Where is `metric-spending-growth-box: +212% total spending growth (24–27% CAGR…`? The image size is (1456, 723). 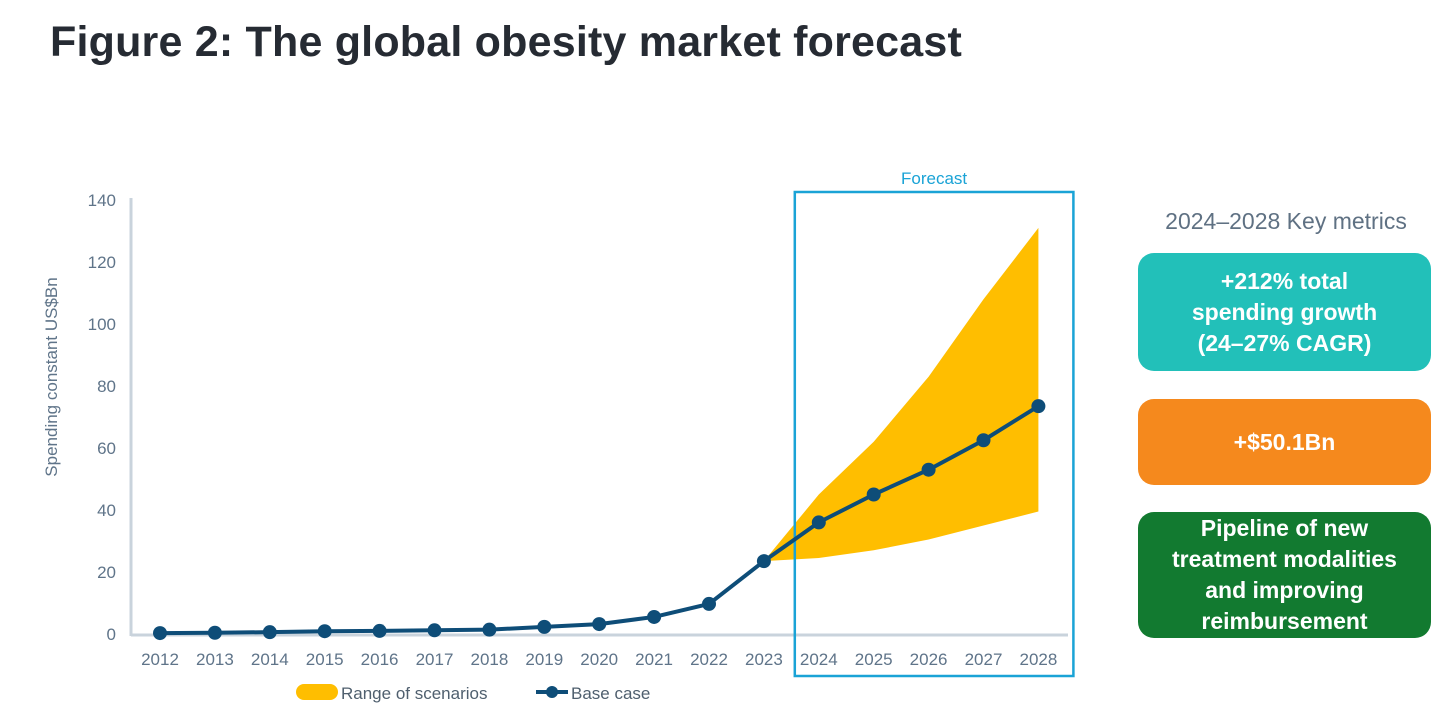 metric-spending-growth-box: +212% total spending growth (24–27% CAGR… is located at coordinates (1284, 312).